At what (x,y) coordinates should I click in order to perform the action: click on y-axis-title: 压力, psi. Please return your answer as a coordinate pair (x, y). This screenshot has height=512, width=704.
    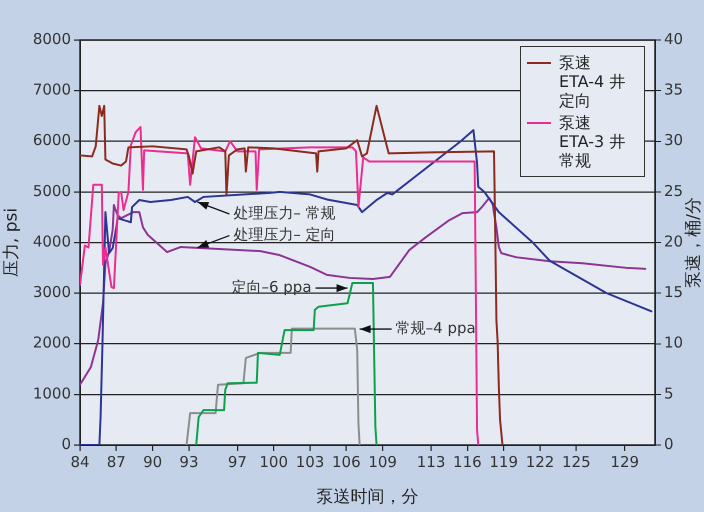
    Looking at the image, I should click on (12, 243).